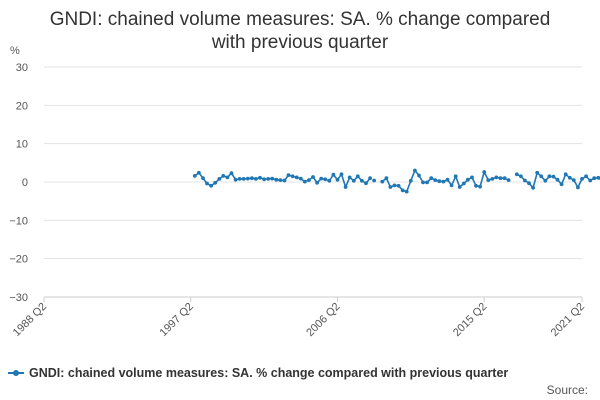 The image size is (600, 400). Describe the element at coordinates (30, 320) in the screenshot. I see `x-tick-label: 1988 Q2` at that location.